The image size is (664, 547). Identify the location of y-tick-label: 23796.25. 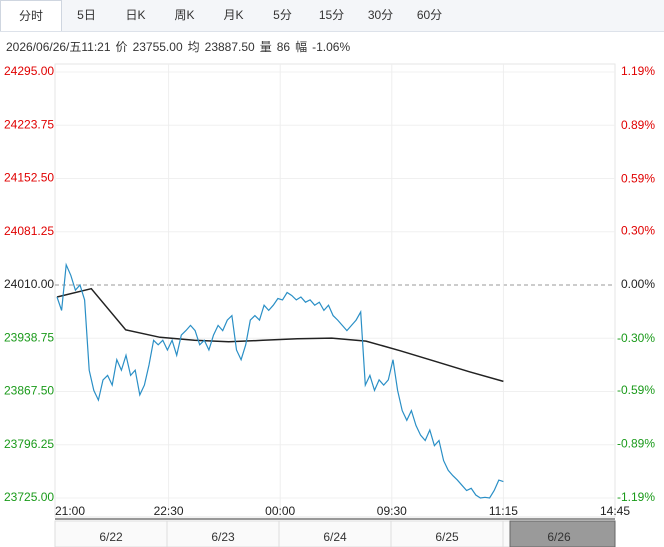
(29, 444).